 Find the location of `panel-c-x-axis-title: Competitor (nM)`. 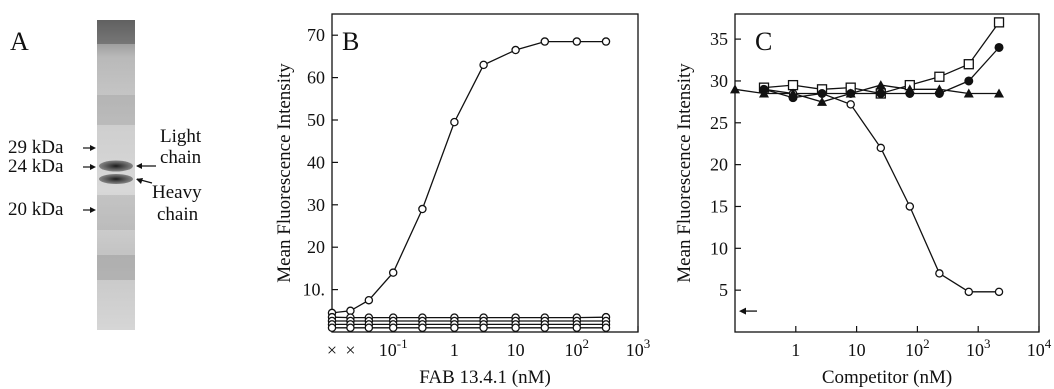

panel-c-x-axis-title: Competitor (nM) is located at coordinates (887, 377).